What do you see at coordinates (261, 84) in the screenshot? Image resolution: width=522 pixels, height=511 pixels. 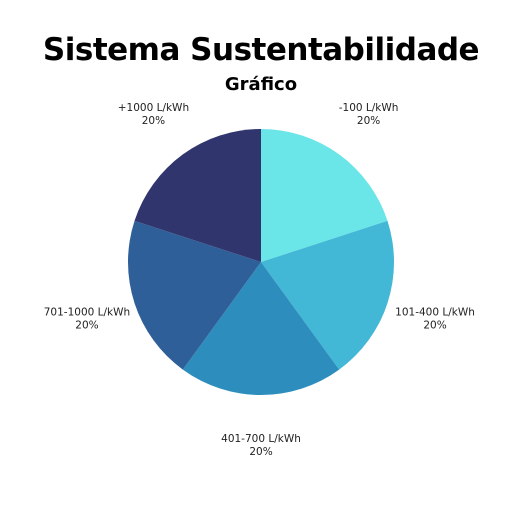 I see `chart-subtitle: Gráfico` at bounding box center [261, 84].